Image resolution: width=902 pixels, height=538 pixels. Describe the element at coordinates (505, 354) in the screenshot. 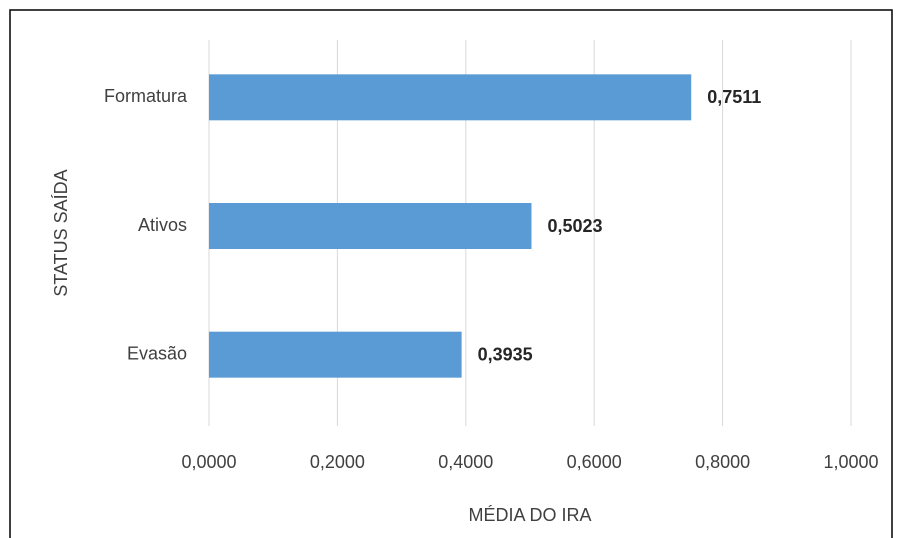

I see `value-label: 0,3935` at that location.